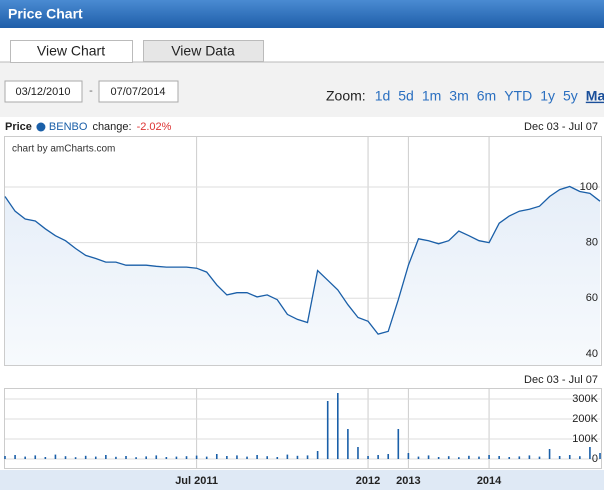  I want to click on legend-label: Price, so click(18, 127).